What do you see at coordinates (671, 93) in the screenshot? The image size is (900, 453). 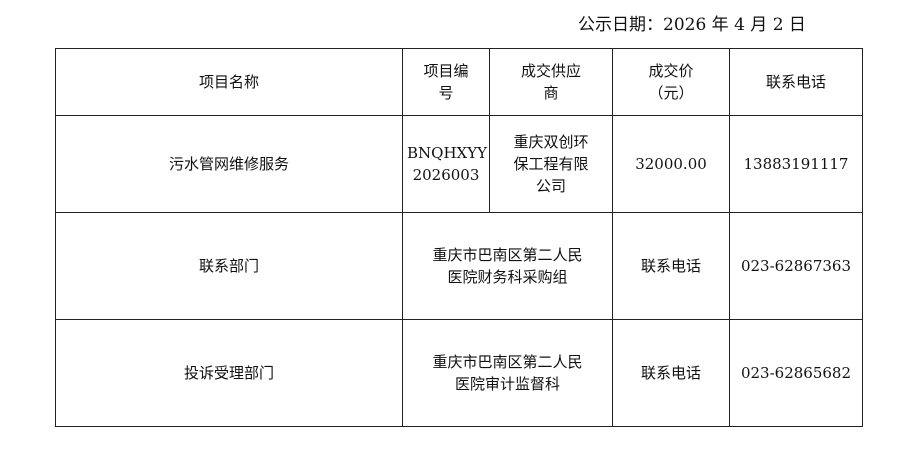 I see `header-line: （元）` at bounding box center [671, 93].